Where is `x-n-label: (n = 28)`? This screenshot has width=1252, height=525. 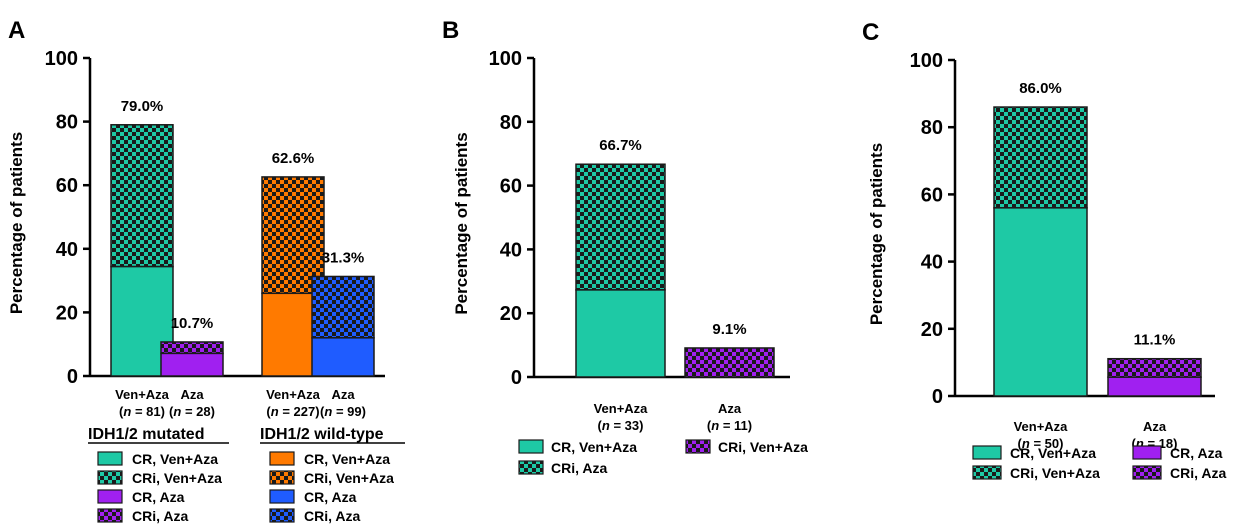 x-n-label: (n = 28) is located at coordinates (192, 411).